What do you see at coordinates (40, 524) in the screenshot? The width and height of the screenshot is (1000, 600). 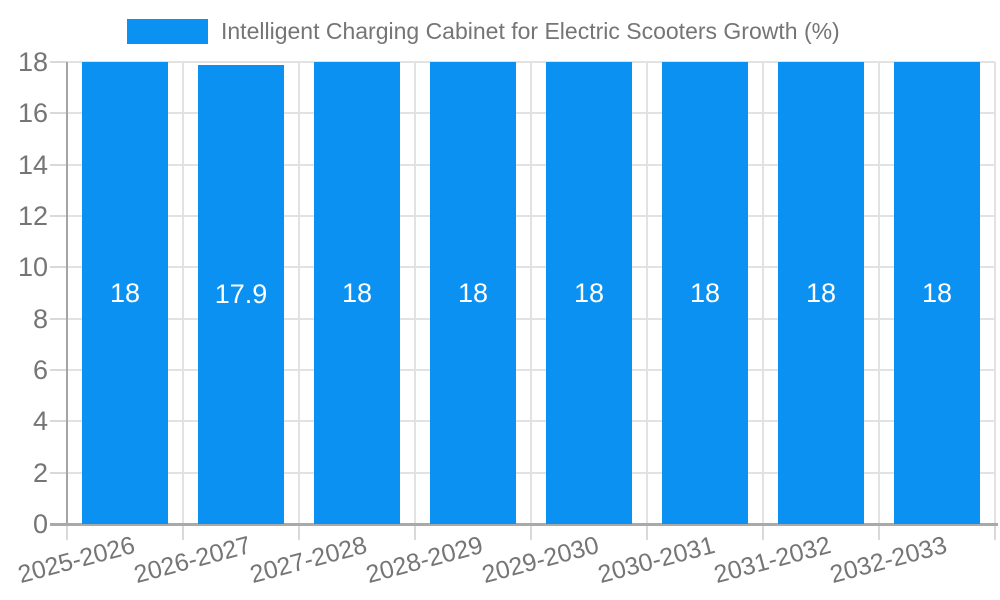 I see `y-tick-label: 0` at bounding box center [40, 524].